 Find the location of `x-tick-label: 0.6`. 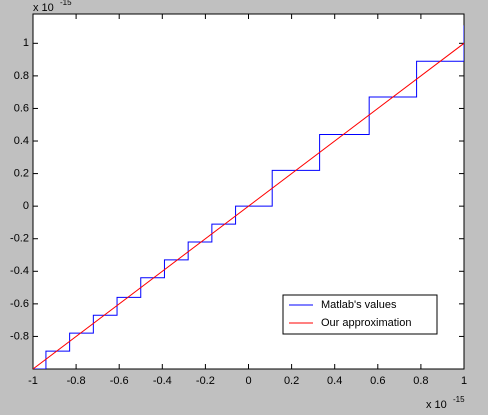

x-tick-label: 0.6 is located at coordinates (377, 381).